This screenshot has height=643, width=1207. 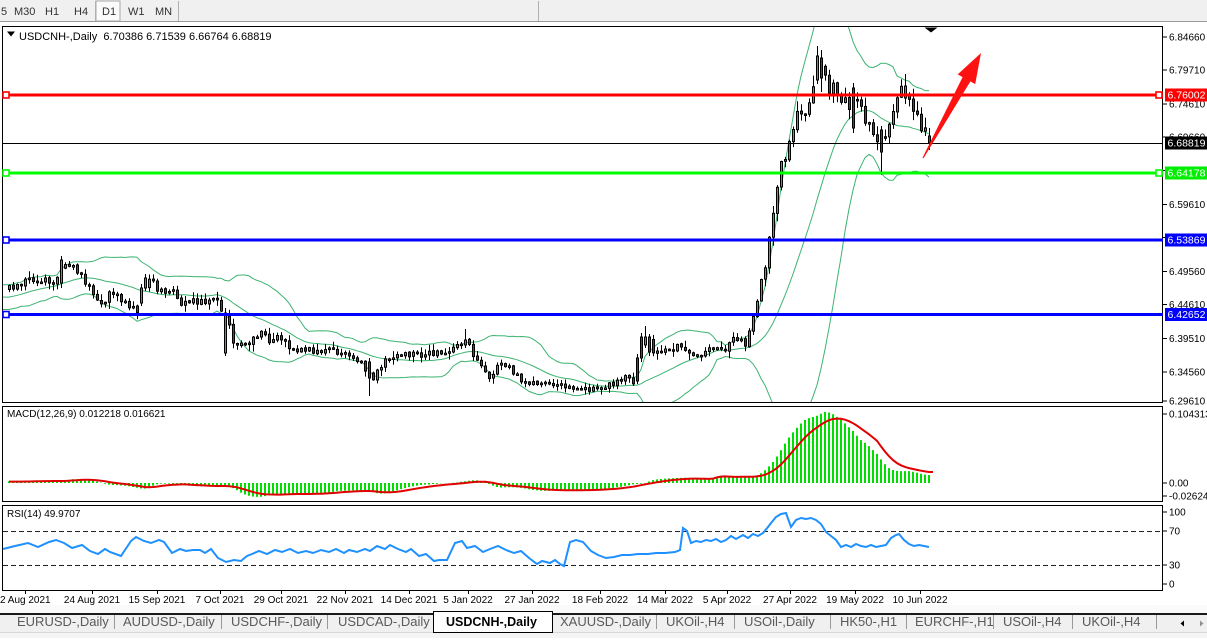 What do you see at coordinates (1187, 38) in the screenshot?
I see `svg-text: 6.84660` at bounding box center [1187, 38].